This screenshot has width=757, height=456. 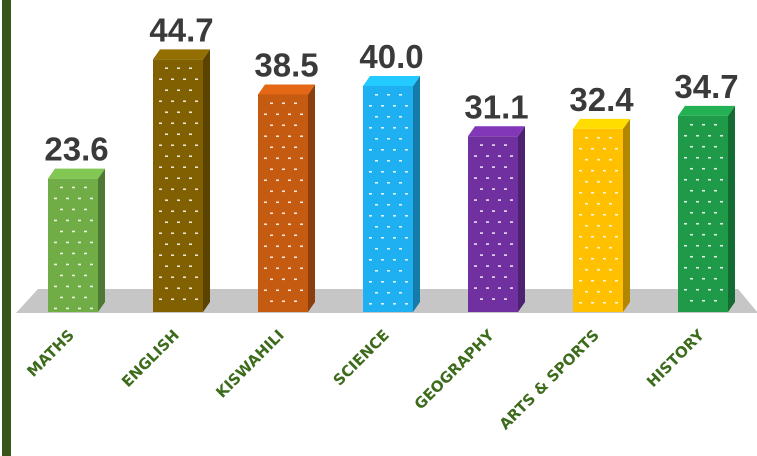 I want to click on bar-english, so click(x=181, y=181).